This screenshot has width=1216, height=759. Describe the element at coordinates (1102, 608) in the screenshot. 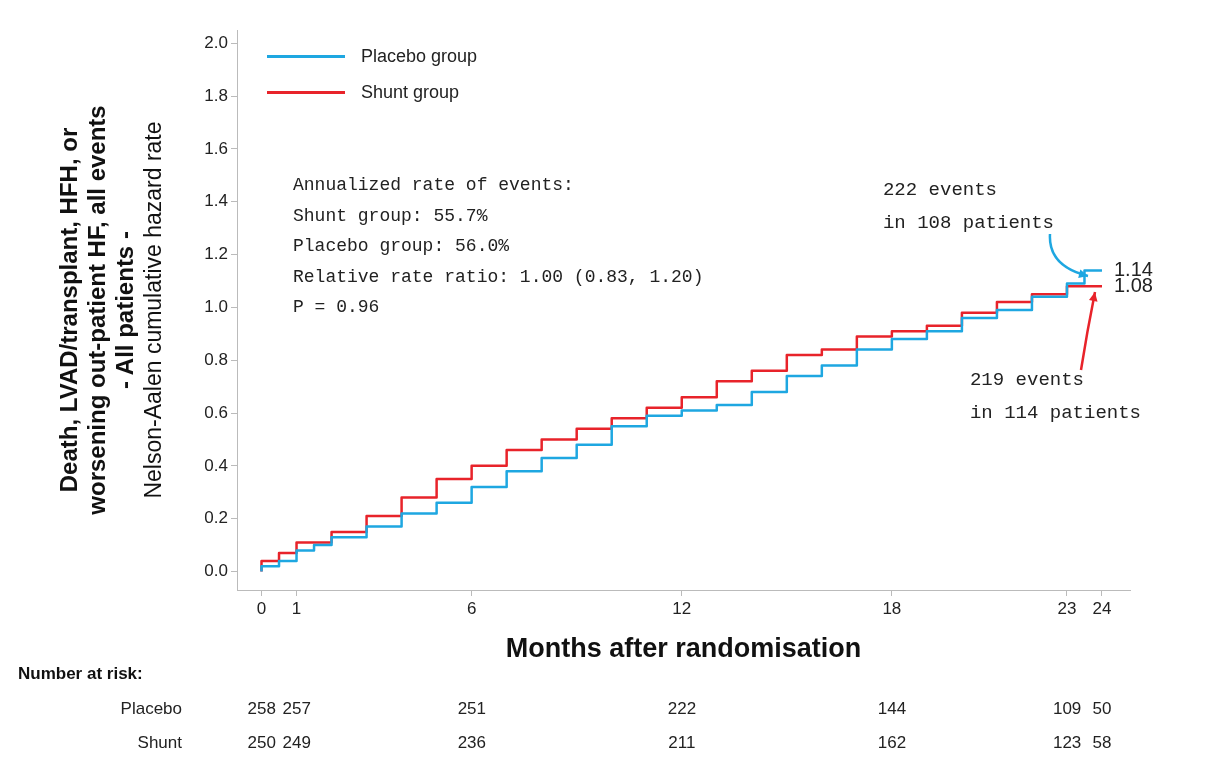

I see `x-tick-label: 24` at that location.